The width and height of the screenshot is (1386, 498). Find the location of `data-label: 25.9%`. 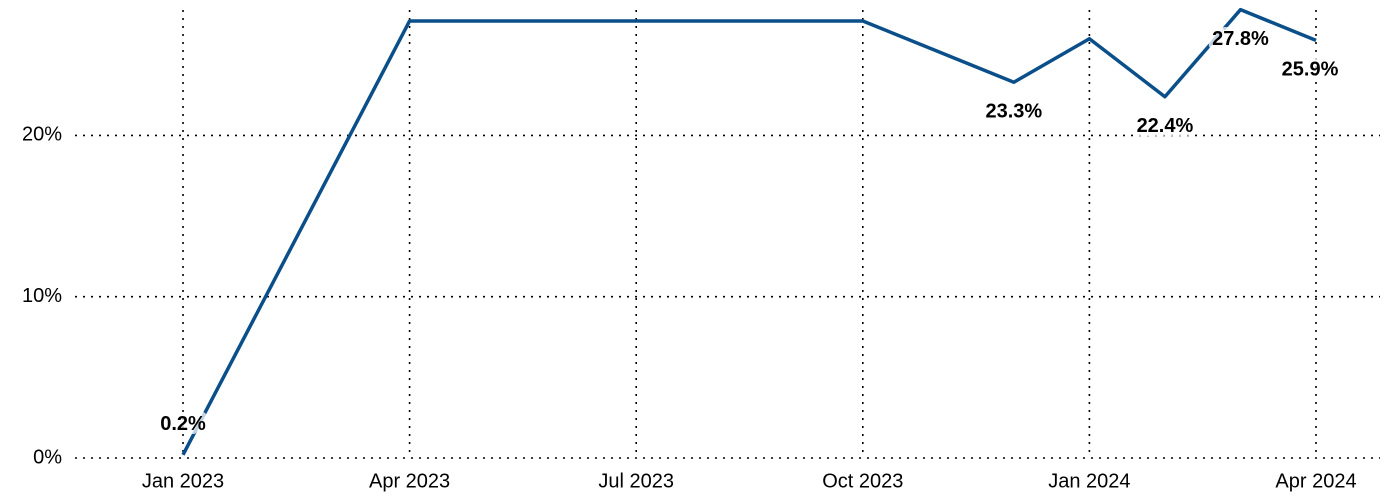

data-label: 25.9% is located at coordinates (1310, 70).